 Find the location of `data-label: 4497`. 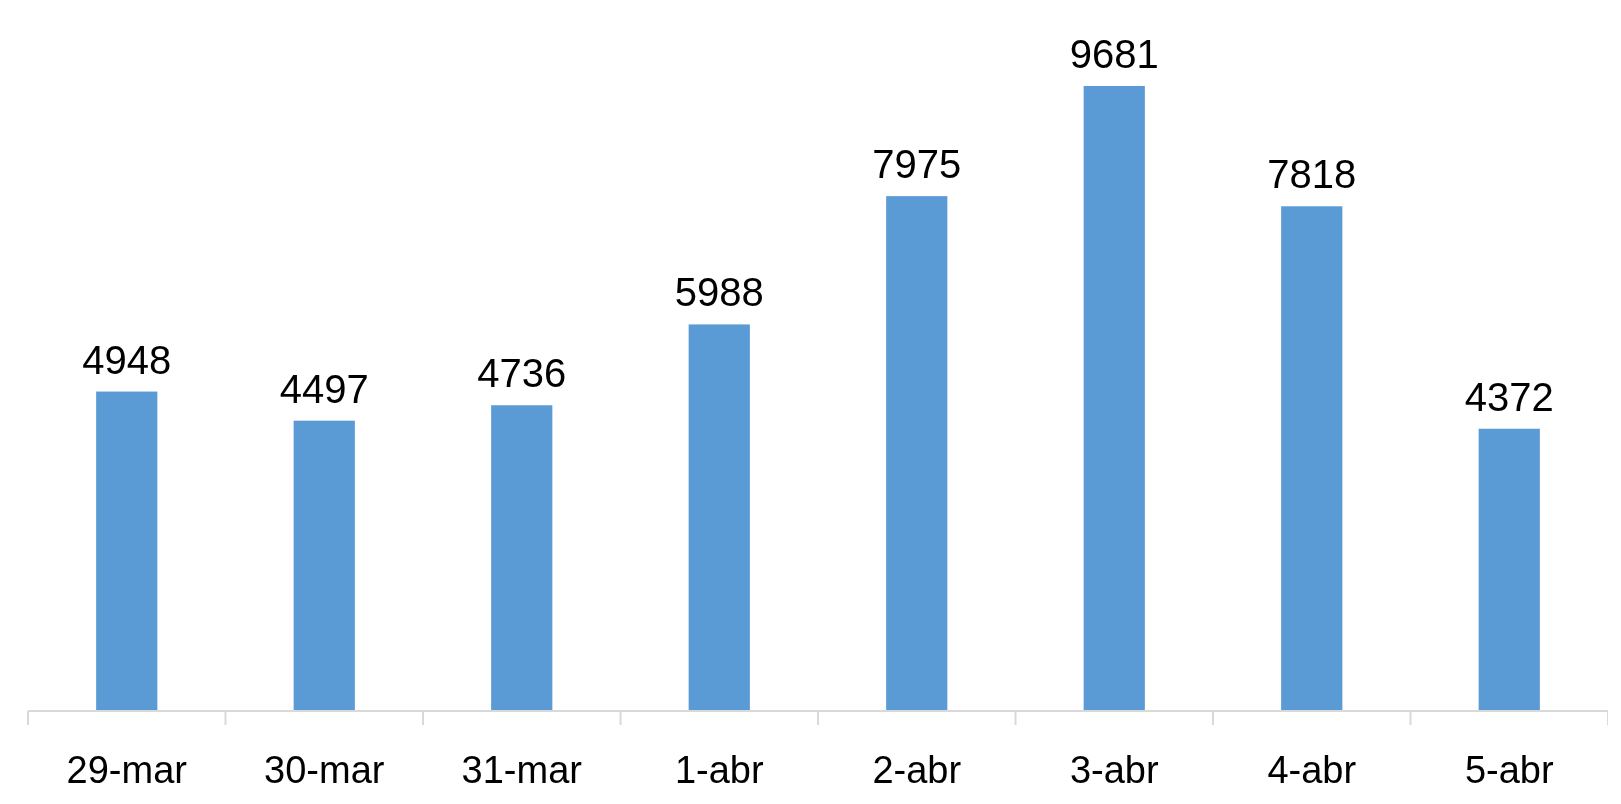

data-label: 4497 is located at coordinates (324, 388).